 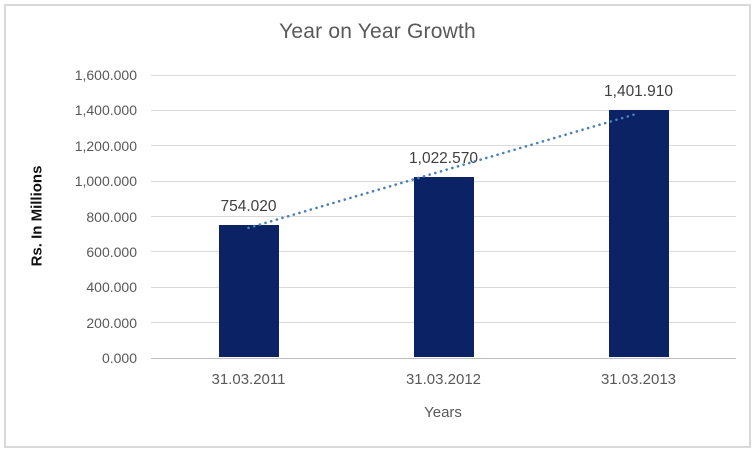 What do you see at coordinates (111, 216) in the screenshot?
I see `y-tick-label: 800.000` at bounding box center [111, 216].